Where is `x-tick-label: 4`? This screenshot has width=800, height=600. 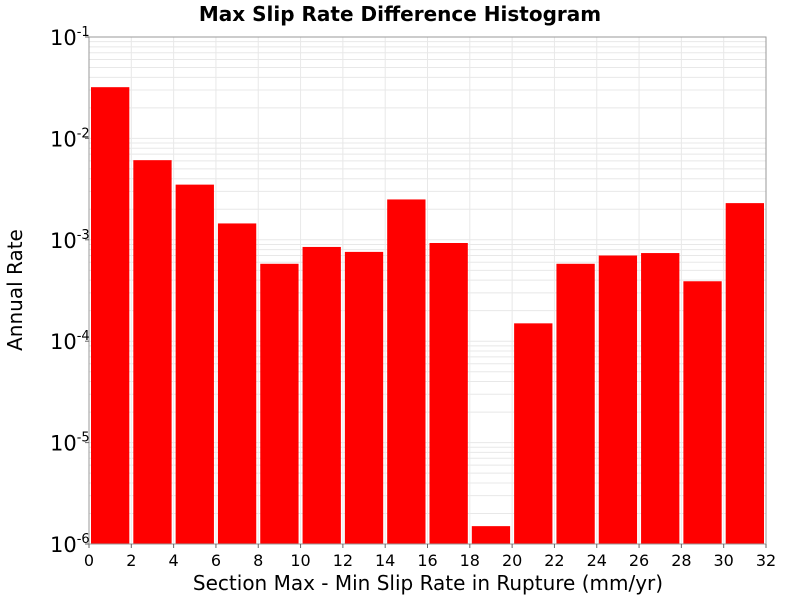
x-tick-label: 4 is located at coordinates (174, 560).